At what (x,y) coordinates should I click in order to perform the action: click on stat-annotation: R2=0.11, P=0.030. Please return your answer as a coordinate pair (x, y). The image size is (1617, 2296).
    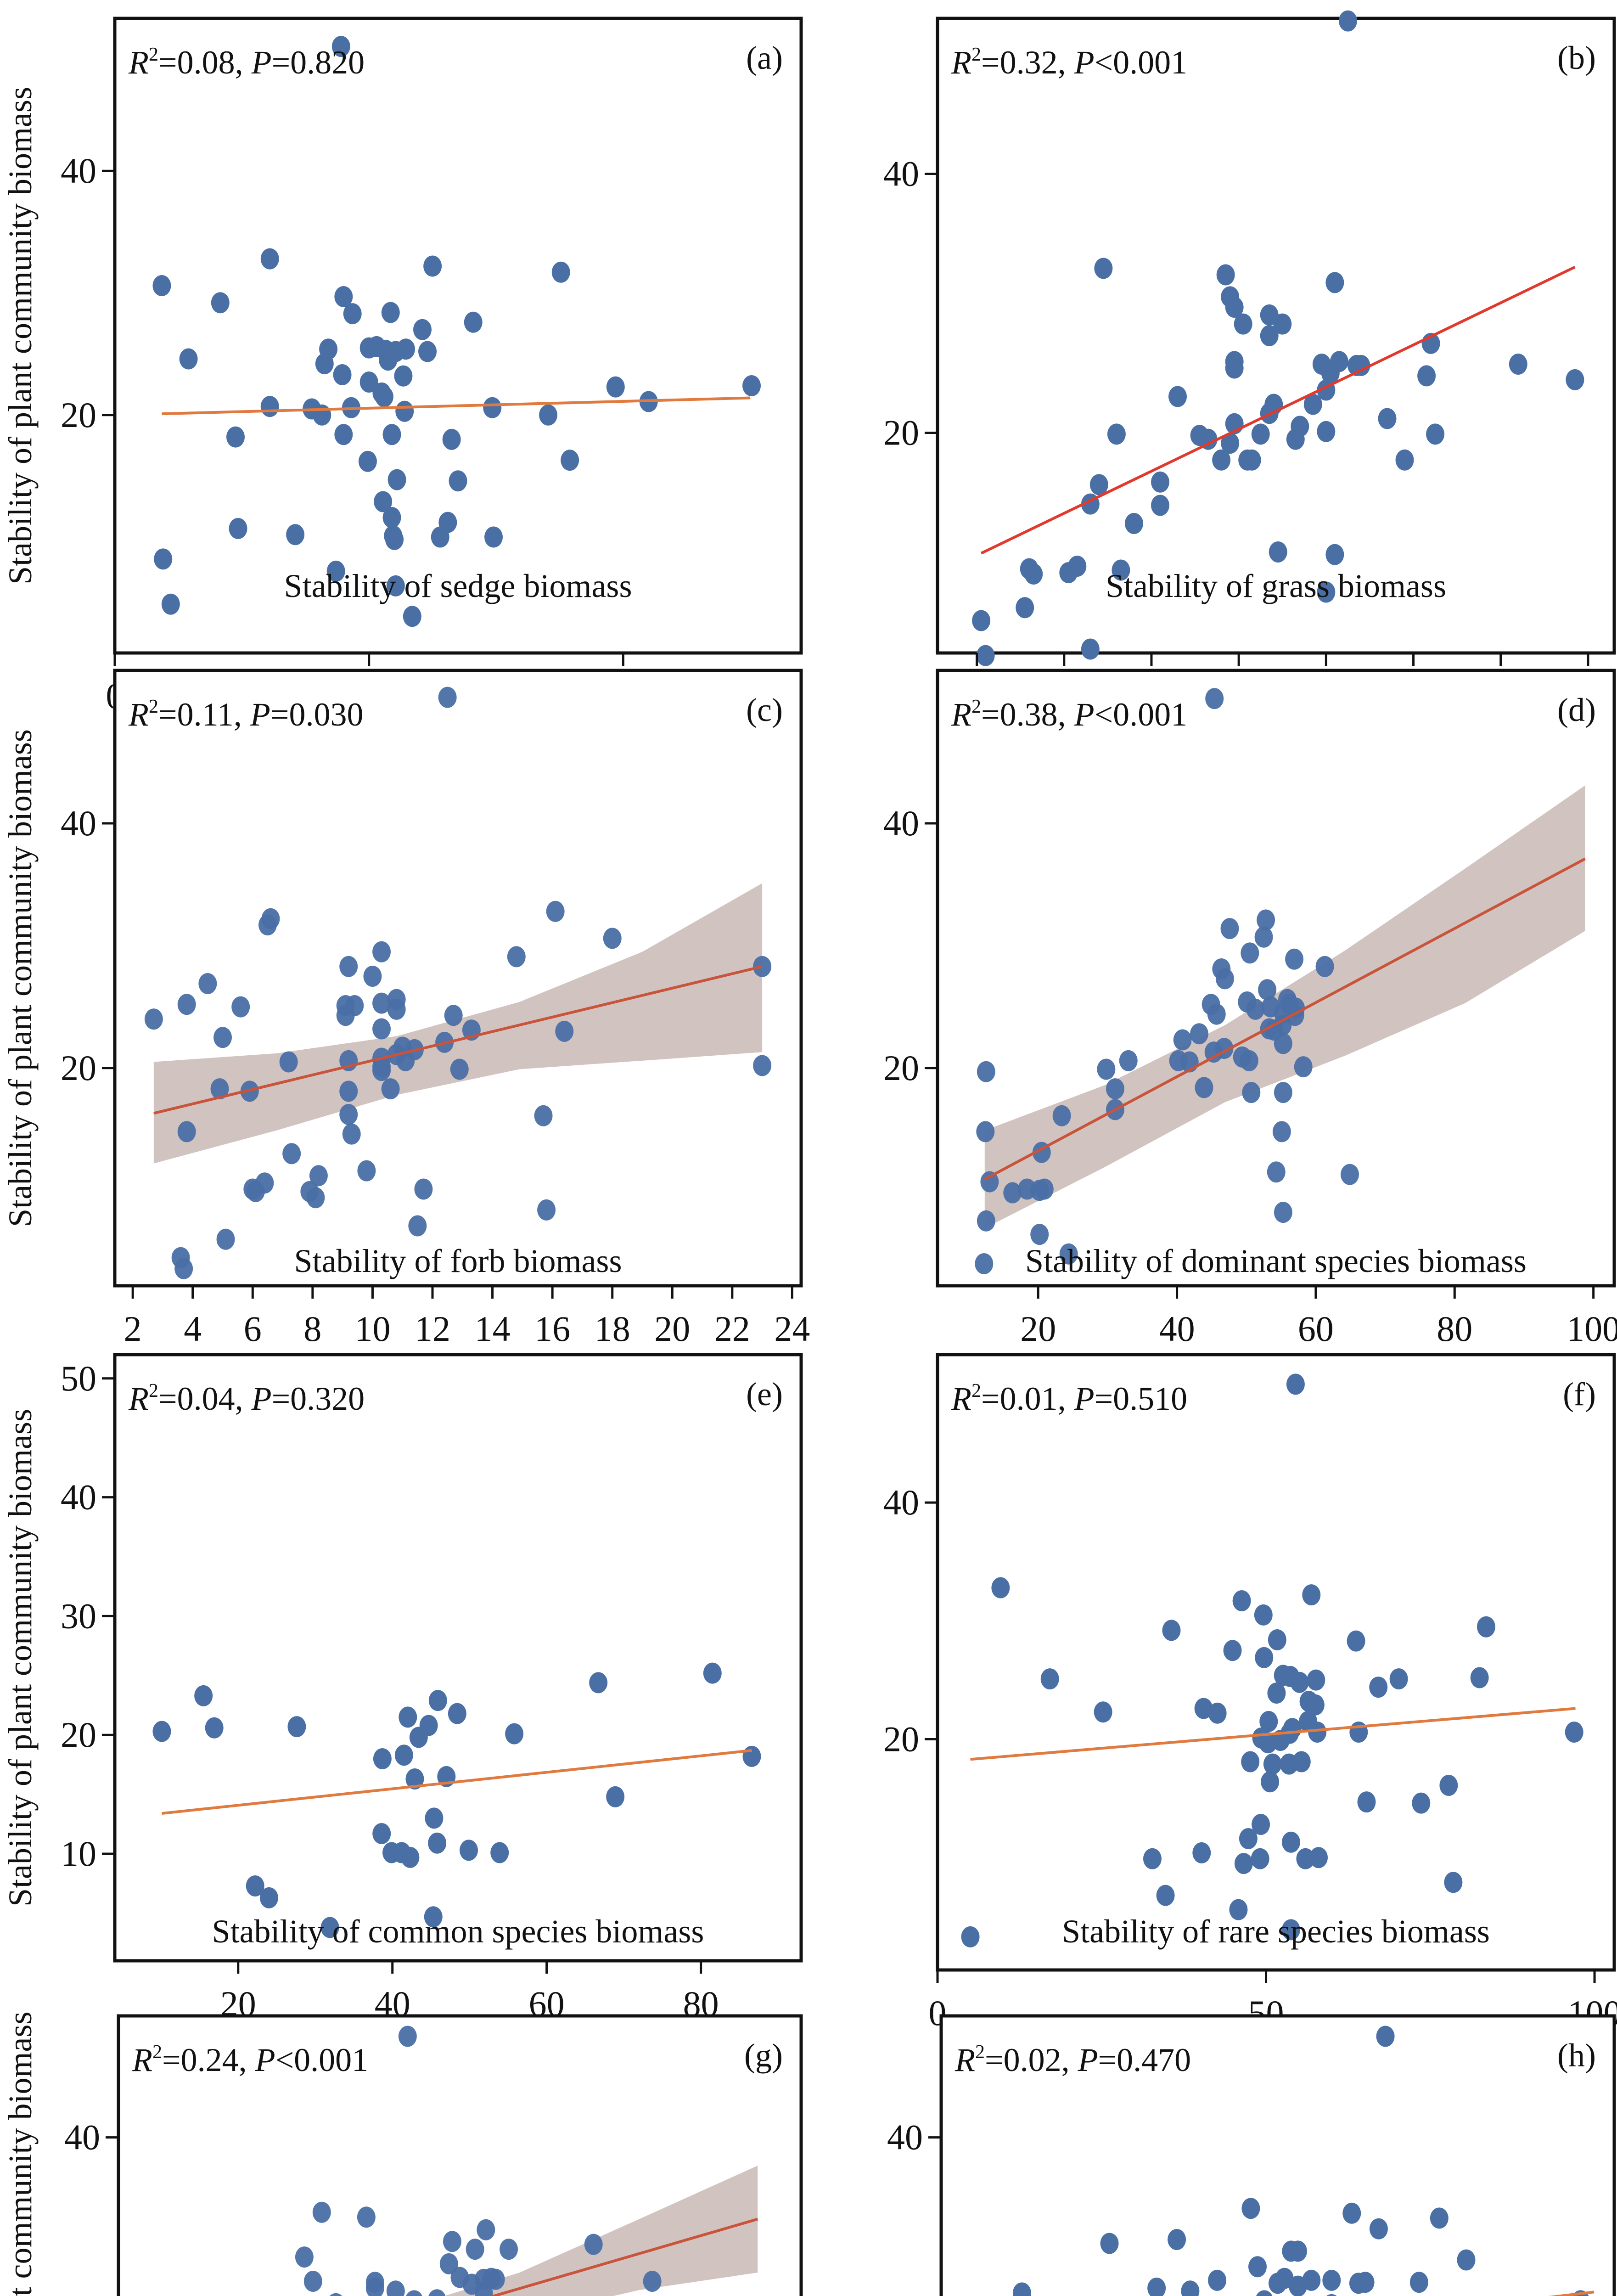
    Looking at the image, I should click on (246, 715).